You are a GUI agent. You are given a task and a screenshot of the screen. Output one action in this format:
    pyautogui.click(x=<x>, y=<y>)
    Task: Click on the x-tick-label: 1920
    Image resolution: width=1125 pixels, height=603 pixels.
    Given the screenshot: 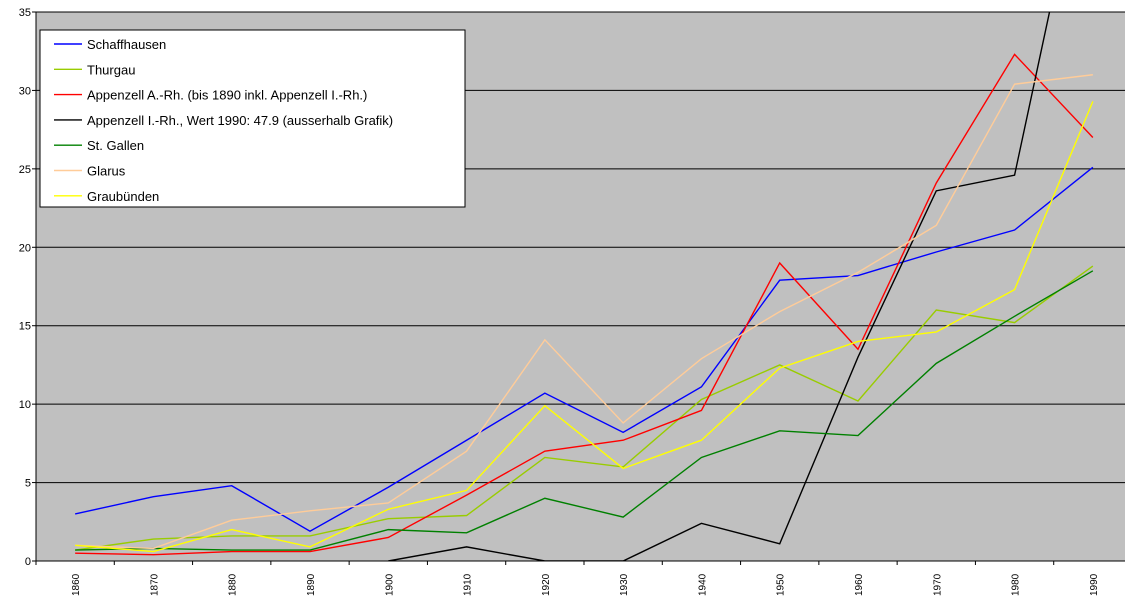 What is the action you would take?
    pyautogui.click(x=546, y=584)
    